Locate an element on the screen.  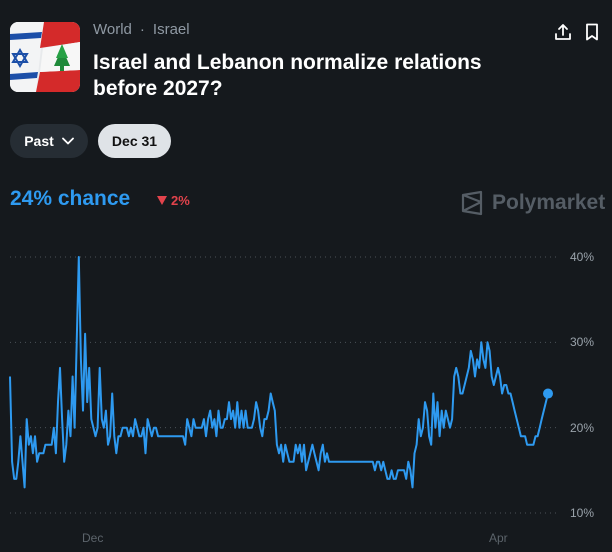
breadcrumb: World · Israel is located at coordinates (141, 29).